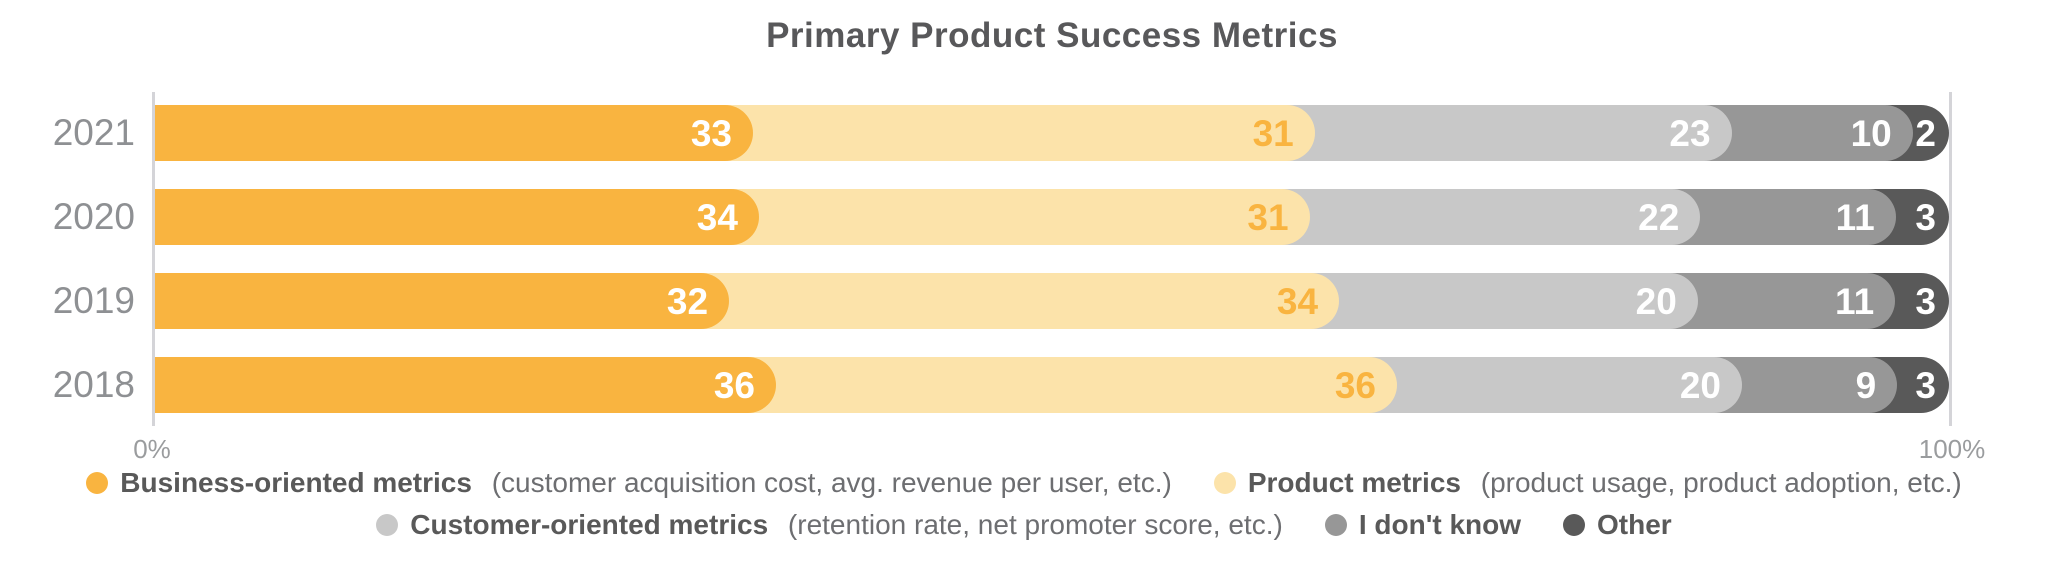 This screenshot has width=2048, height=564. Describe the element at coordinates (1052, 35) in the screenshot. I see `chart-title: Primary Product Success Metrics` at that location.